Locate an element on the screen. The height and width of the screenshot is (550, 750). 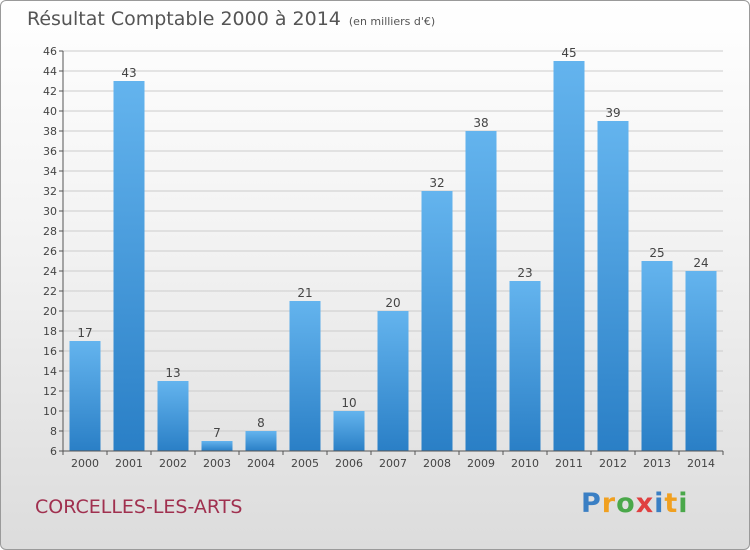
y-tick-label: 10 is located at coordinates (50, 411).